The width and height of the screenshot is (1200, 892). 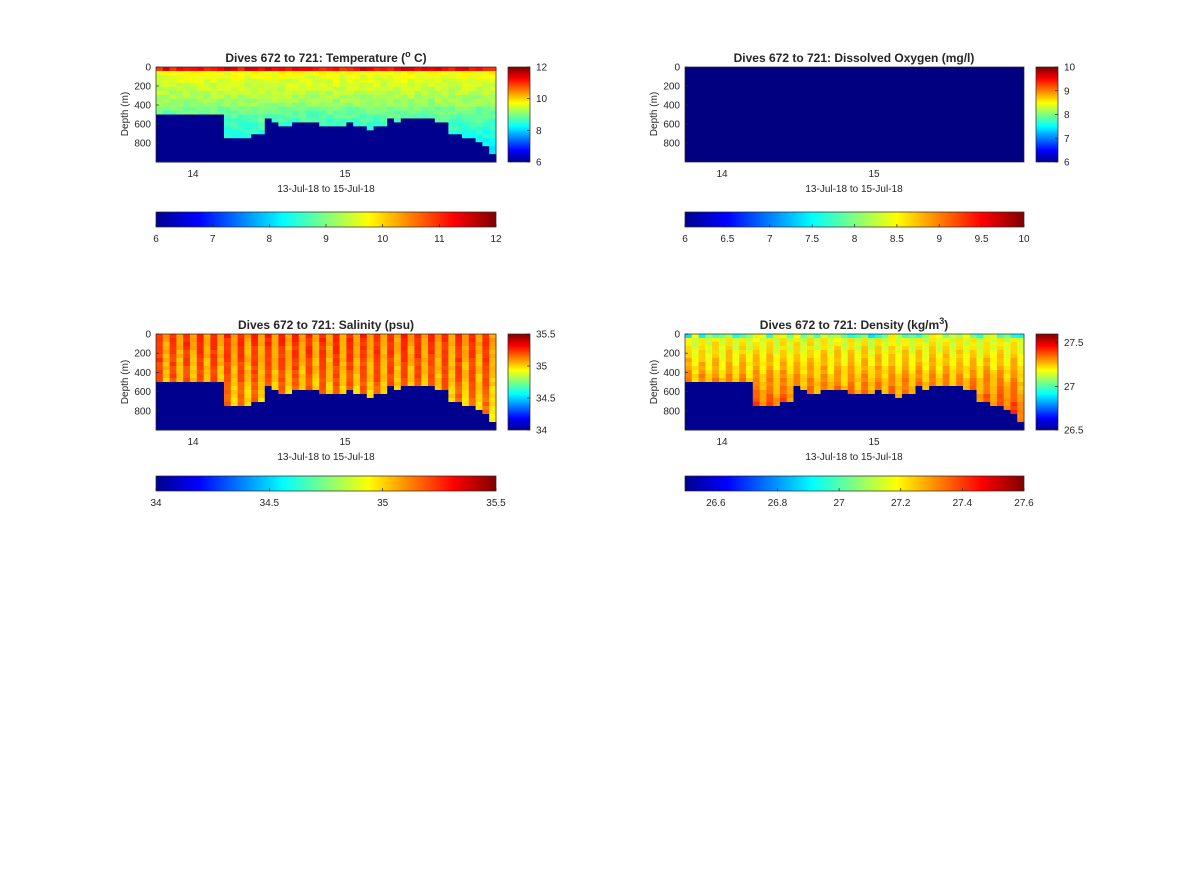 What do you see at coordinates (539, 131) in the screenshot?
I see `colorbar-tick-label: 8` at bounding box center [539, 131].